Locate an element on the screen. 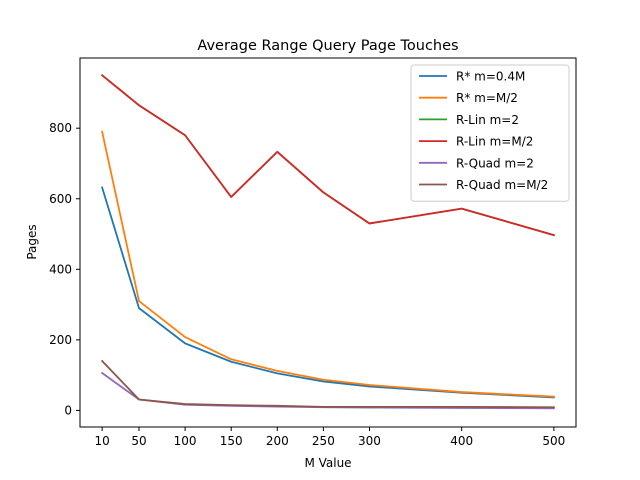 The image size is (640, 480). legend-box is located at coordinates (490, 133).